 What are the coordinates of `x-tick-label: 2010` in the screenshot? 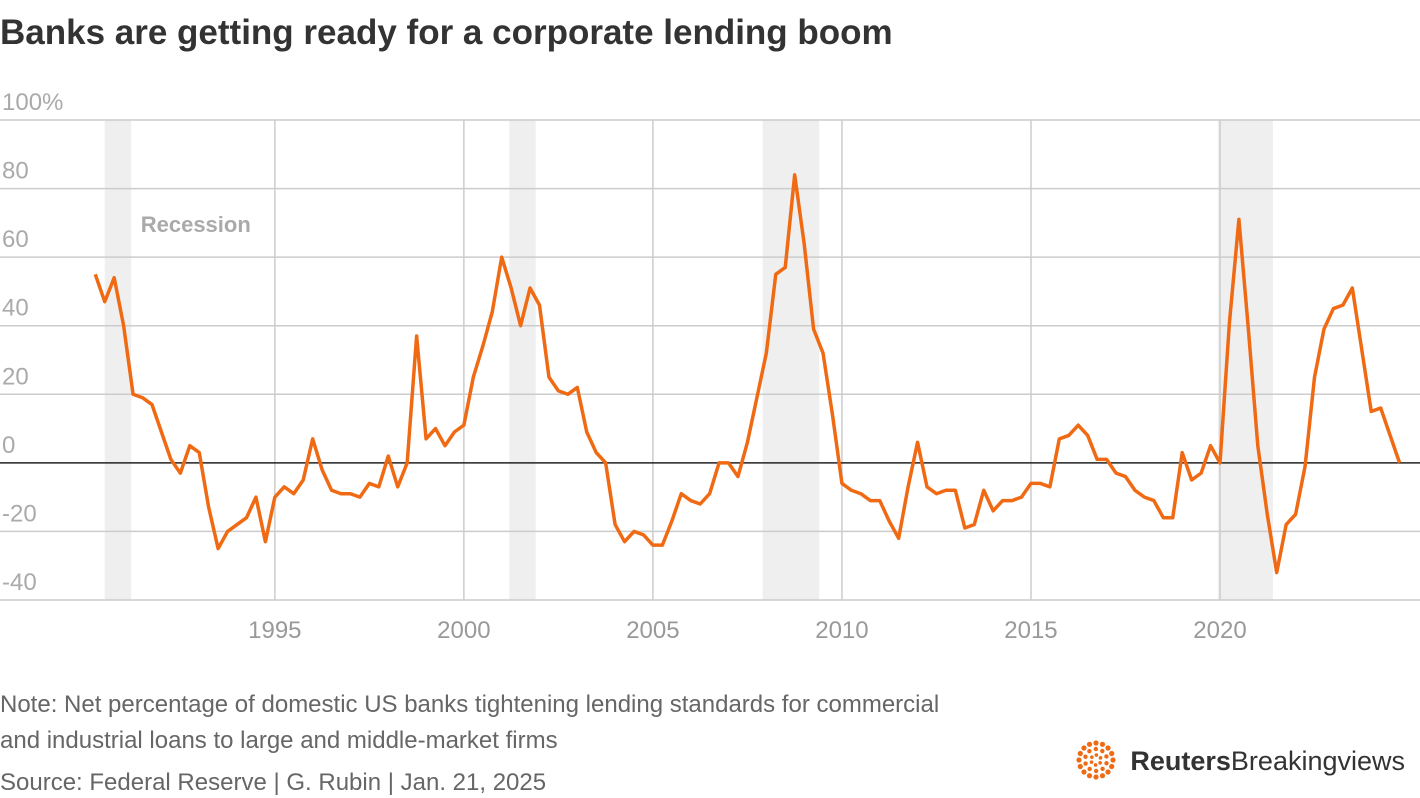 It's located at (841, 630).